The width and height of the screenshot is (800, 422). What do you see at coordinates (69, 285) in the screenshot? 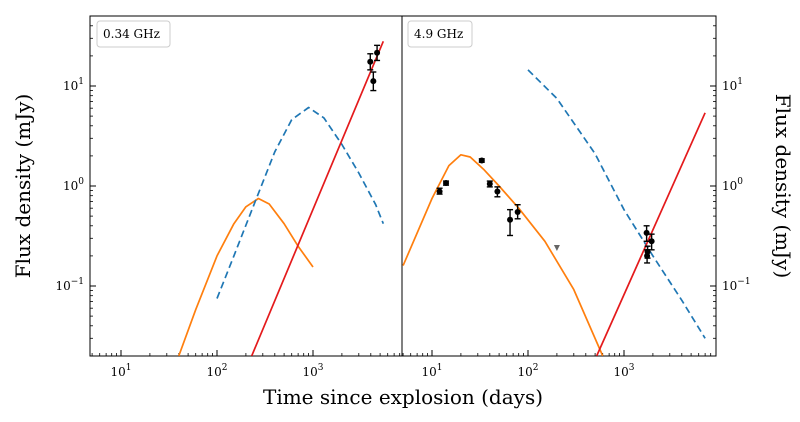
I see `left-y-tick-label-0p1: 10−1` at bounding box center [69, 285].